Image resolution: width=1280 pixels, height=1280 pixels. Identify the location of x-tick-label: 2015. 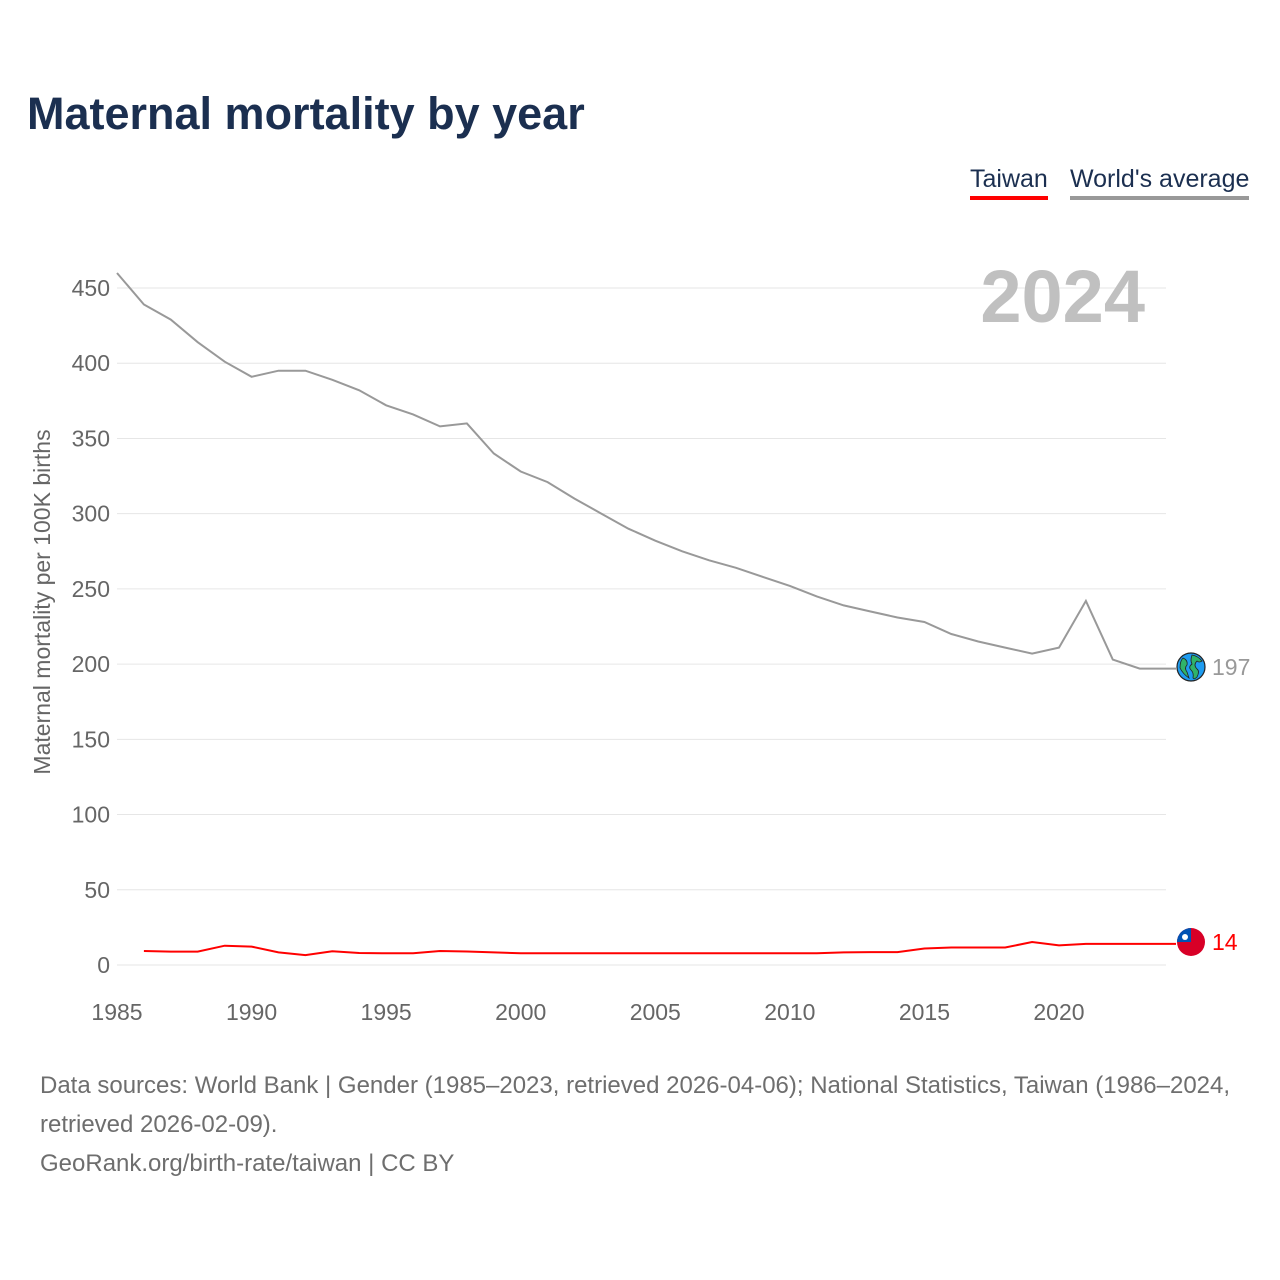
(924, 1012).